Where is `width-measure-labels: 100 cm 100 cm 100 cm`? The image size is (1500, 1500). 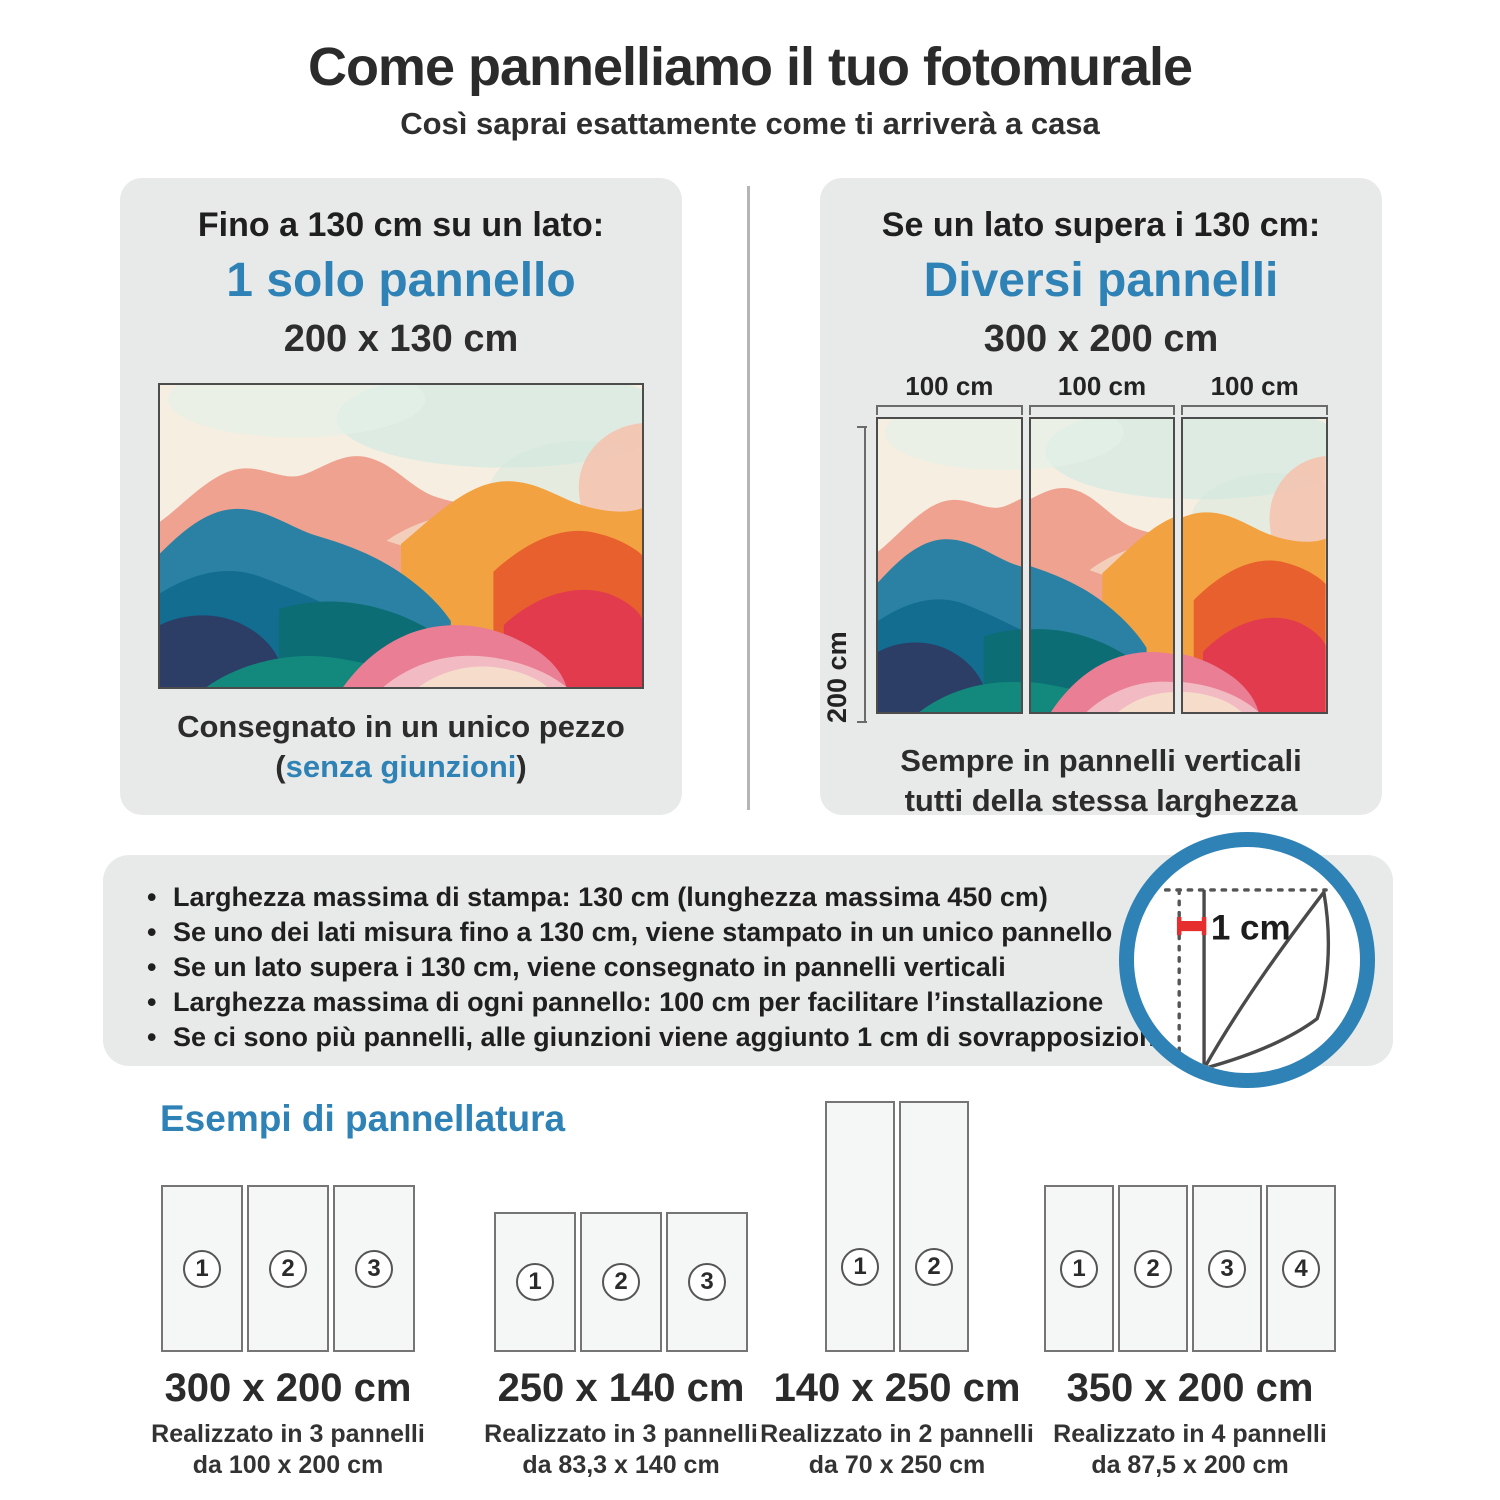
width-measure-labels: 100 cm 100 cm 100 cm is located at coordinates (1102, 386).